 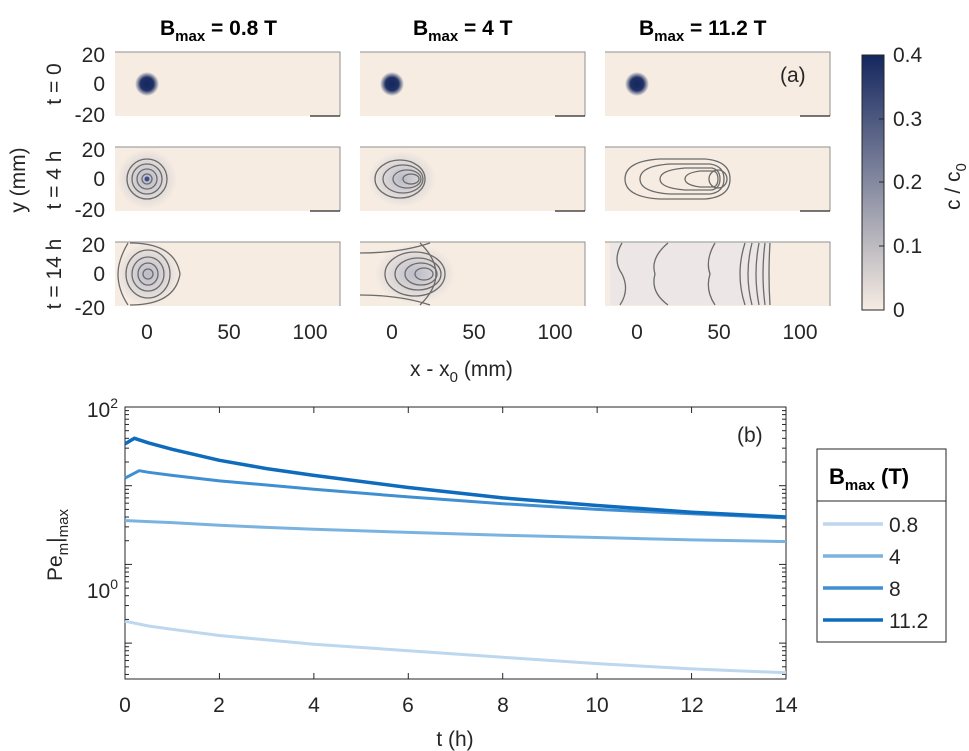 I want to click on column-title-3: Bmax = 11.2 T, so click(x=703, y=31).